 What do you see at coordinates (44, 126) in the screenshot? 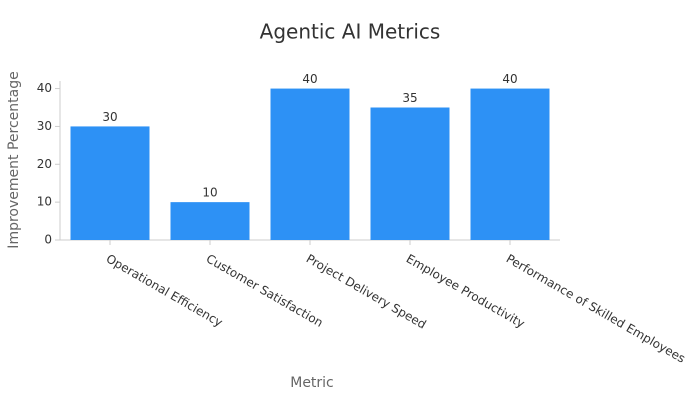
I see `y-tick-label: 30` at bounding box center [44, 126].